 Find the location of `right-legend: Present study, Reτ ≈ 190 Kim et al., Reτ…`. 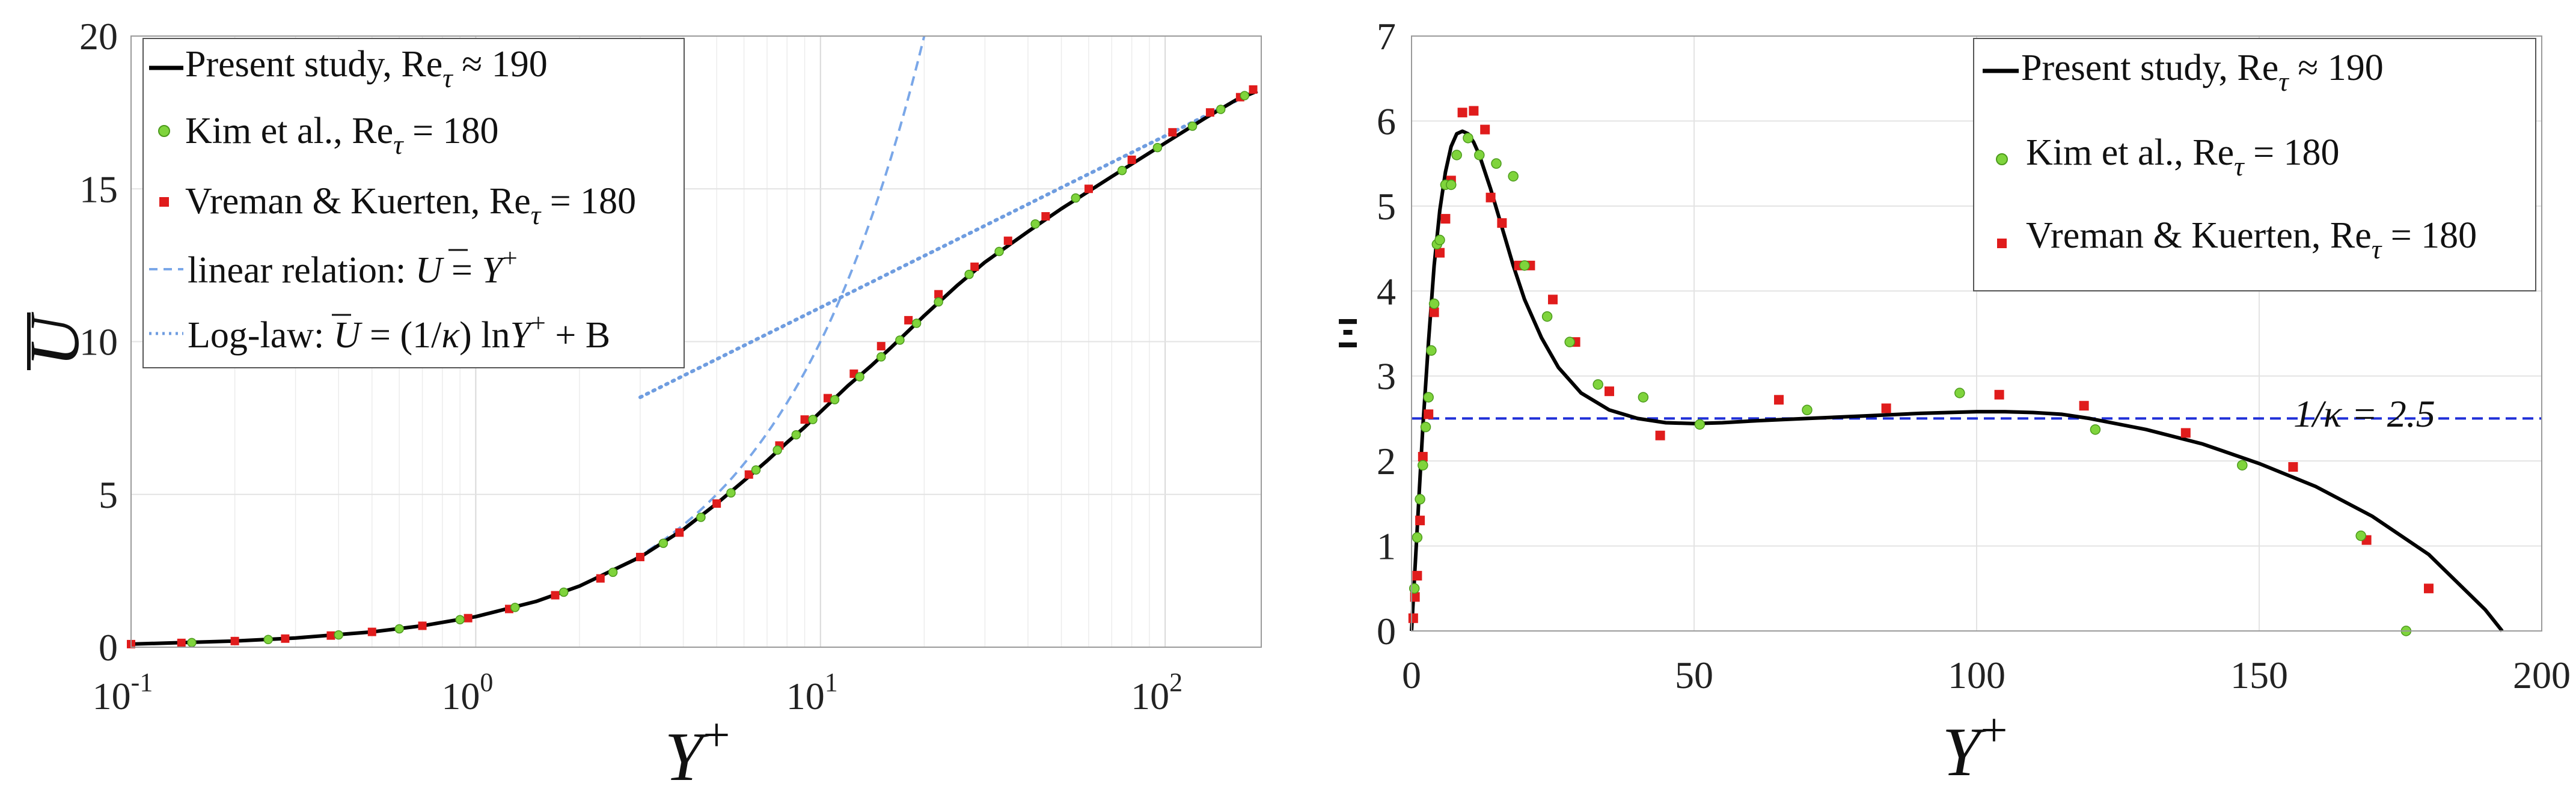

right-legend: Present study, Reτ ≈ 190 Kim et al., Reτ… is located at coordinates (2254, 164).